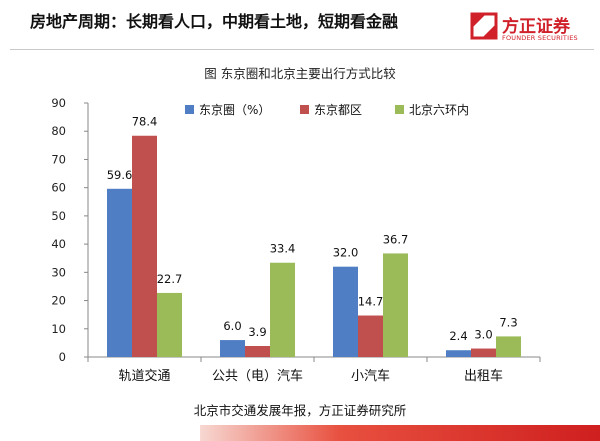 This screenshot has height=441, width=600. I want to click on y-tick-label: 20, so click(58, 301).